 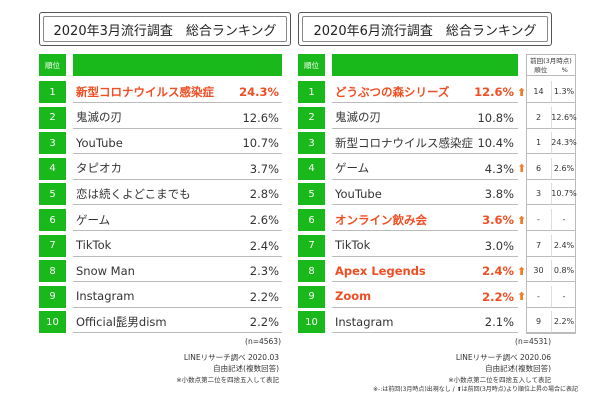 I want to click on june-header-bar, so click(x=425, y=65).